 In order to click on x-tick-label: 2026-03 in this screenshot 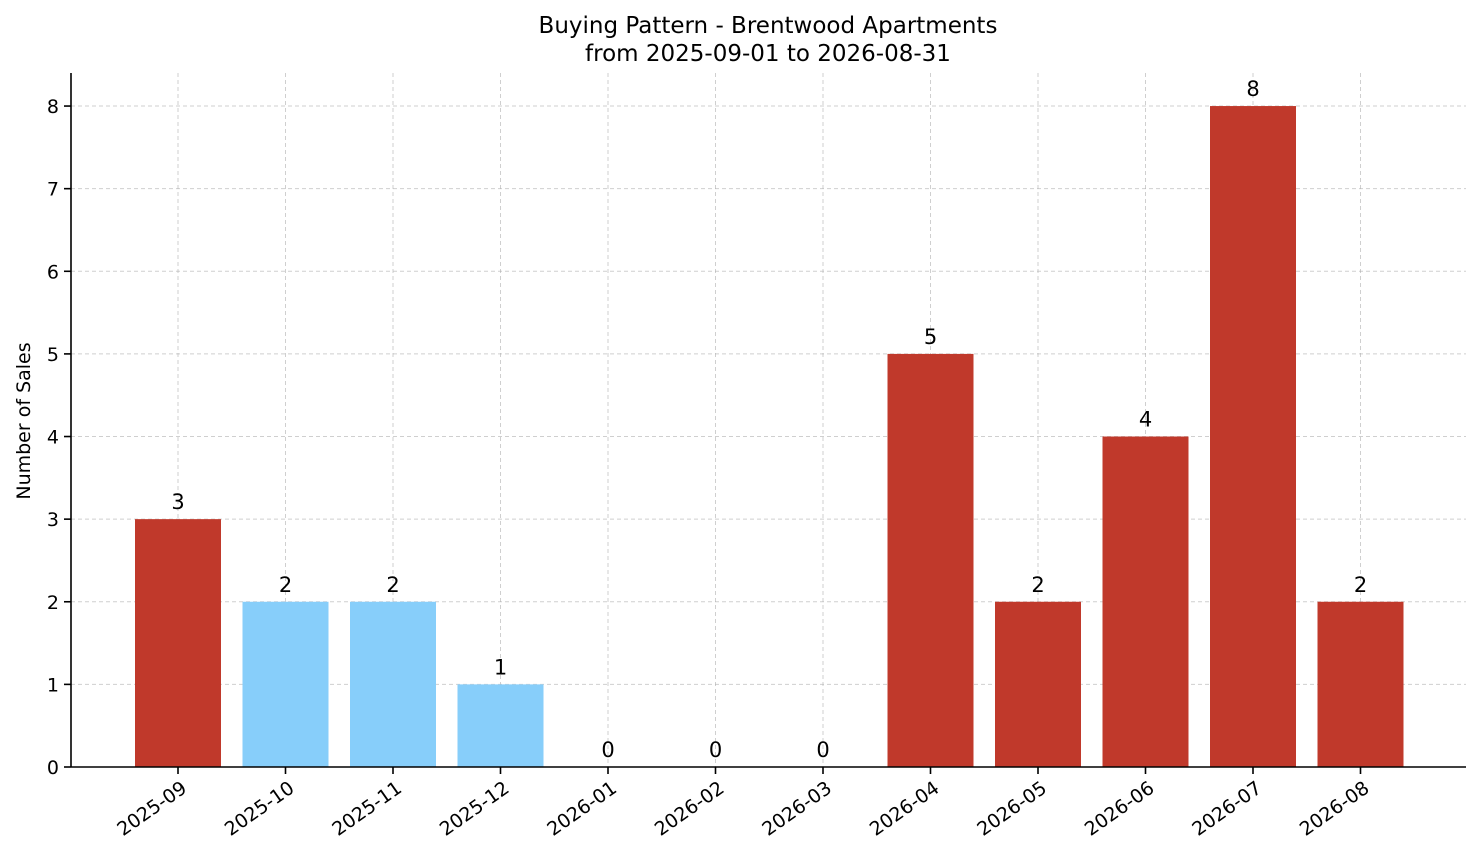, I will do `click(797, 809)`.